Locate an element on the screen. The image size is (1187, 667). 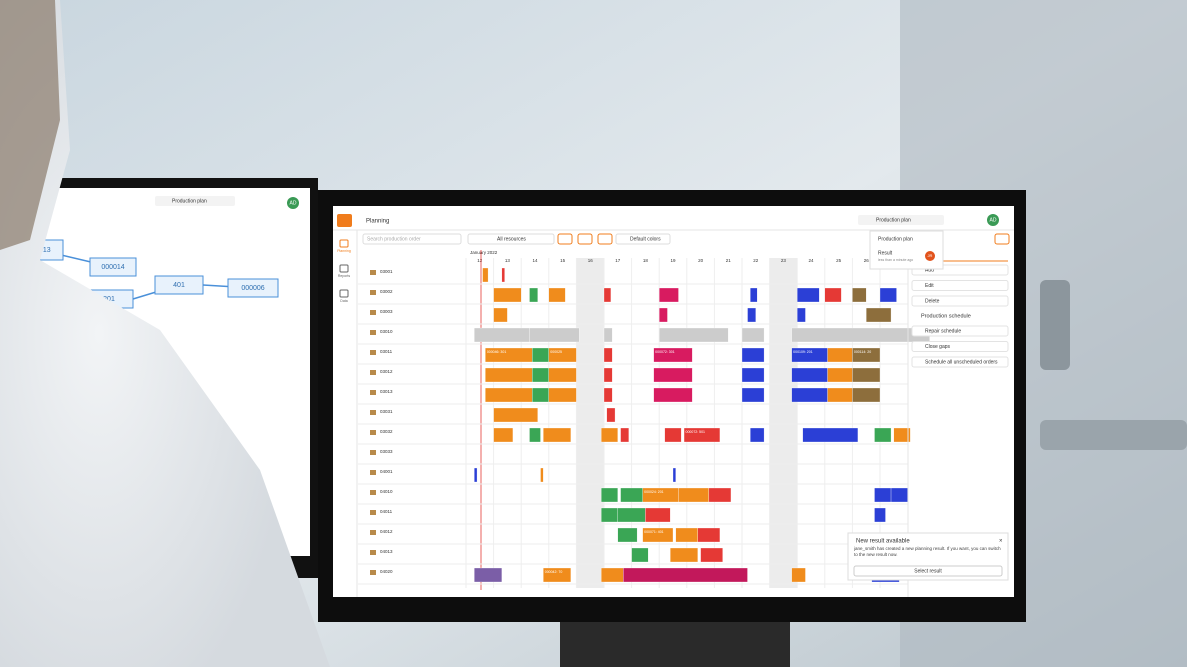
menu-button is located at coordinates (1002, 239).